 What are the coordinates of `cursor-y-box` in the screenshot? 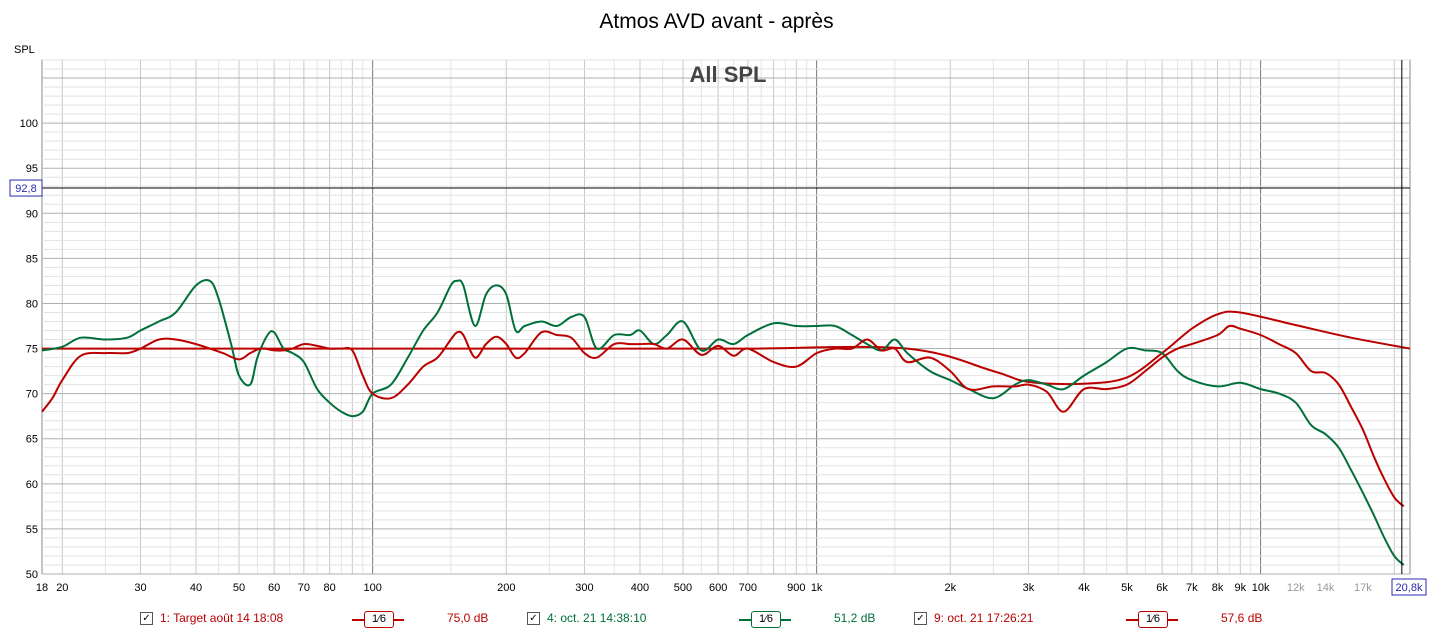 It's located at (26, 188).